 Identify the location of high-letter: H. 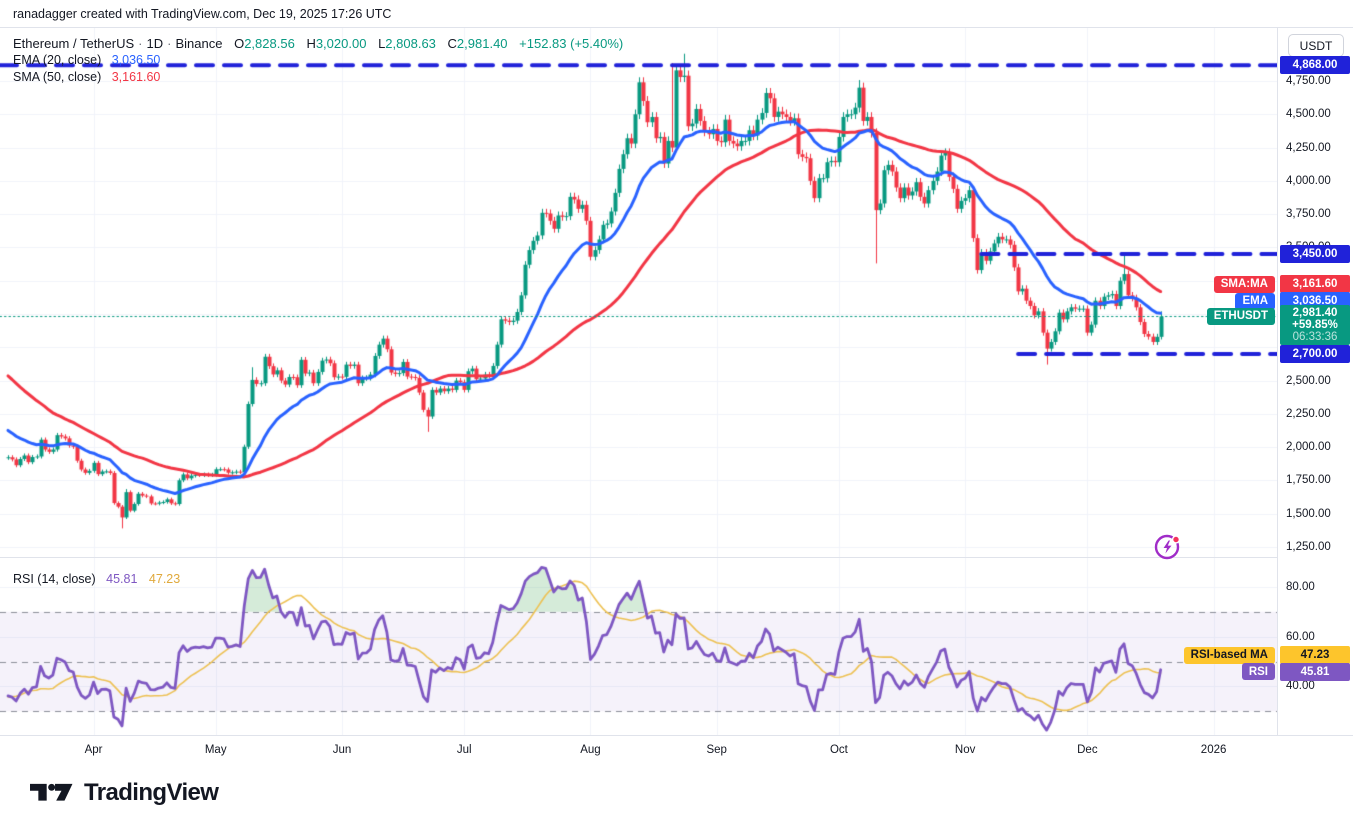
(311, 43).